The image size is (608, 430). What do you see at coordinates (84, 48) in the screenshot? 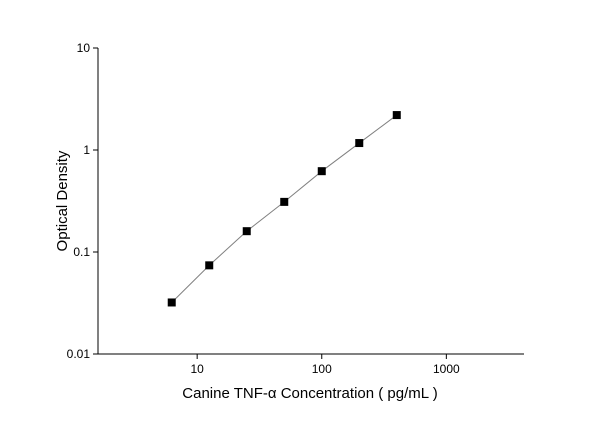
I see `y-tick-label: 10` at bounding box center [84, 48].